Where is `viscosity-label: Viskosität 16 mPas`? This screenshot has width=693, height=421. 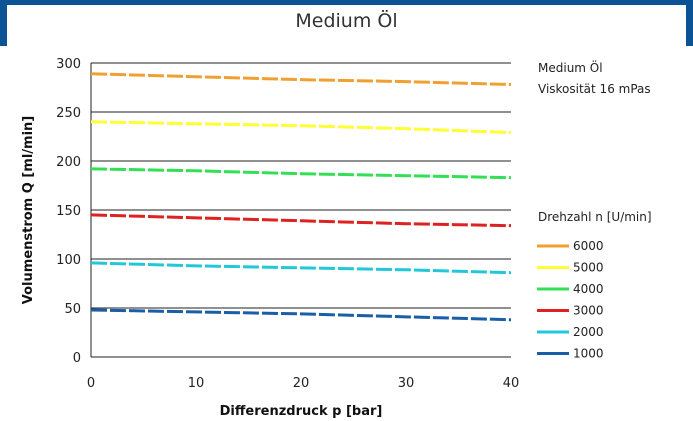 viscosity-label: Viskosität 16 mPas is located at coordinates (594, 89).